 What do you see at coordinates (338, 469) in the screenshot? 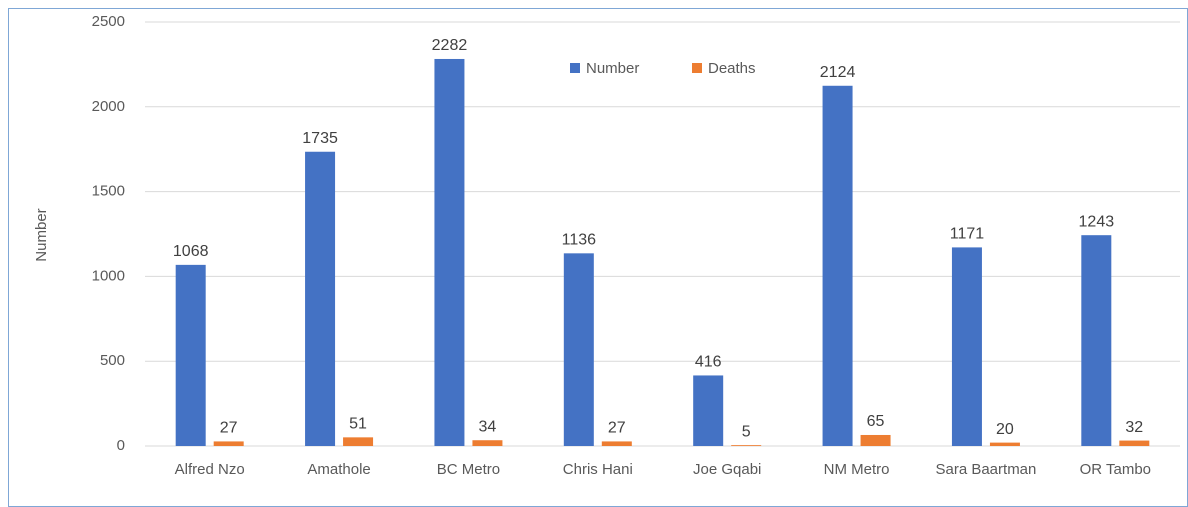
I see `x-tick-label: Amathole` at bounding box center [338, 469].